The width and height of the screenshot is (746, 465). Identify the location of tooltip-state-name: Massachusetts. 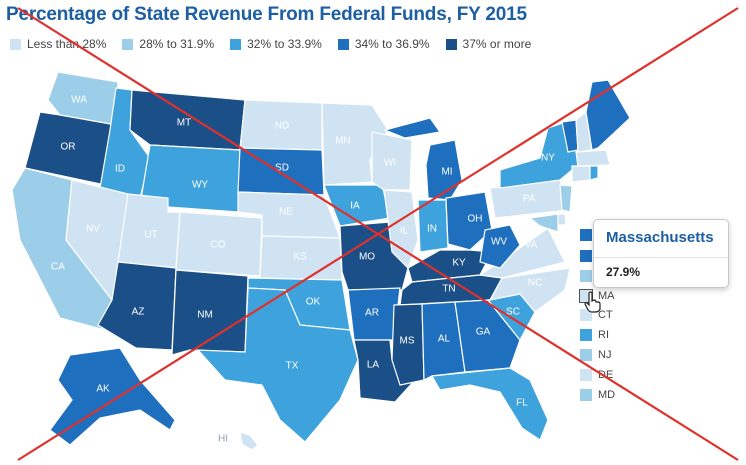
(660, 237).